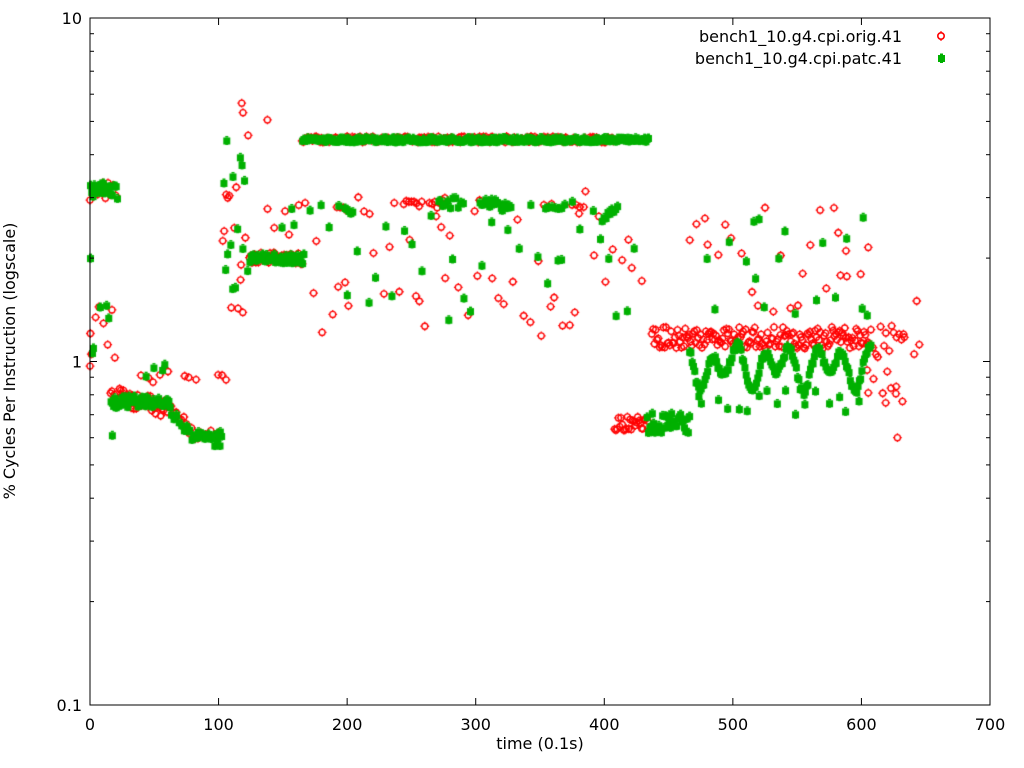  What do you see at coordinates (72, 18) in the screenshot?
I see `y-tick-label: 10` at bounding box center [72, 18].